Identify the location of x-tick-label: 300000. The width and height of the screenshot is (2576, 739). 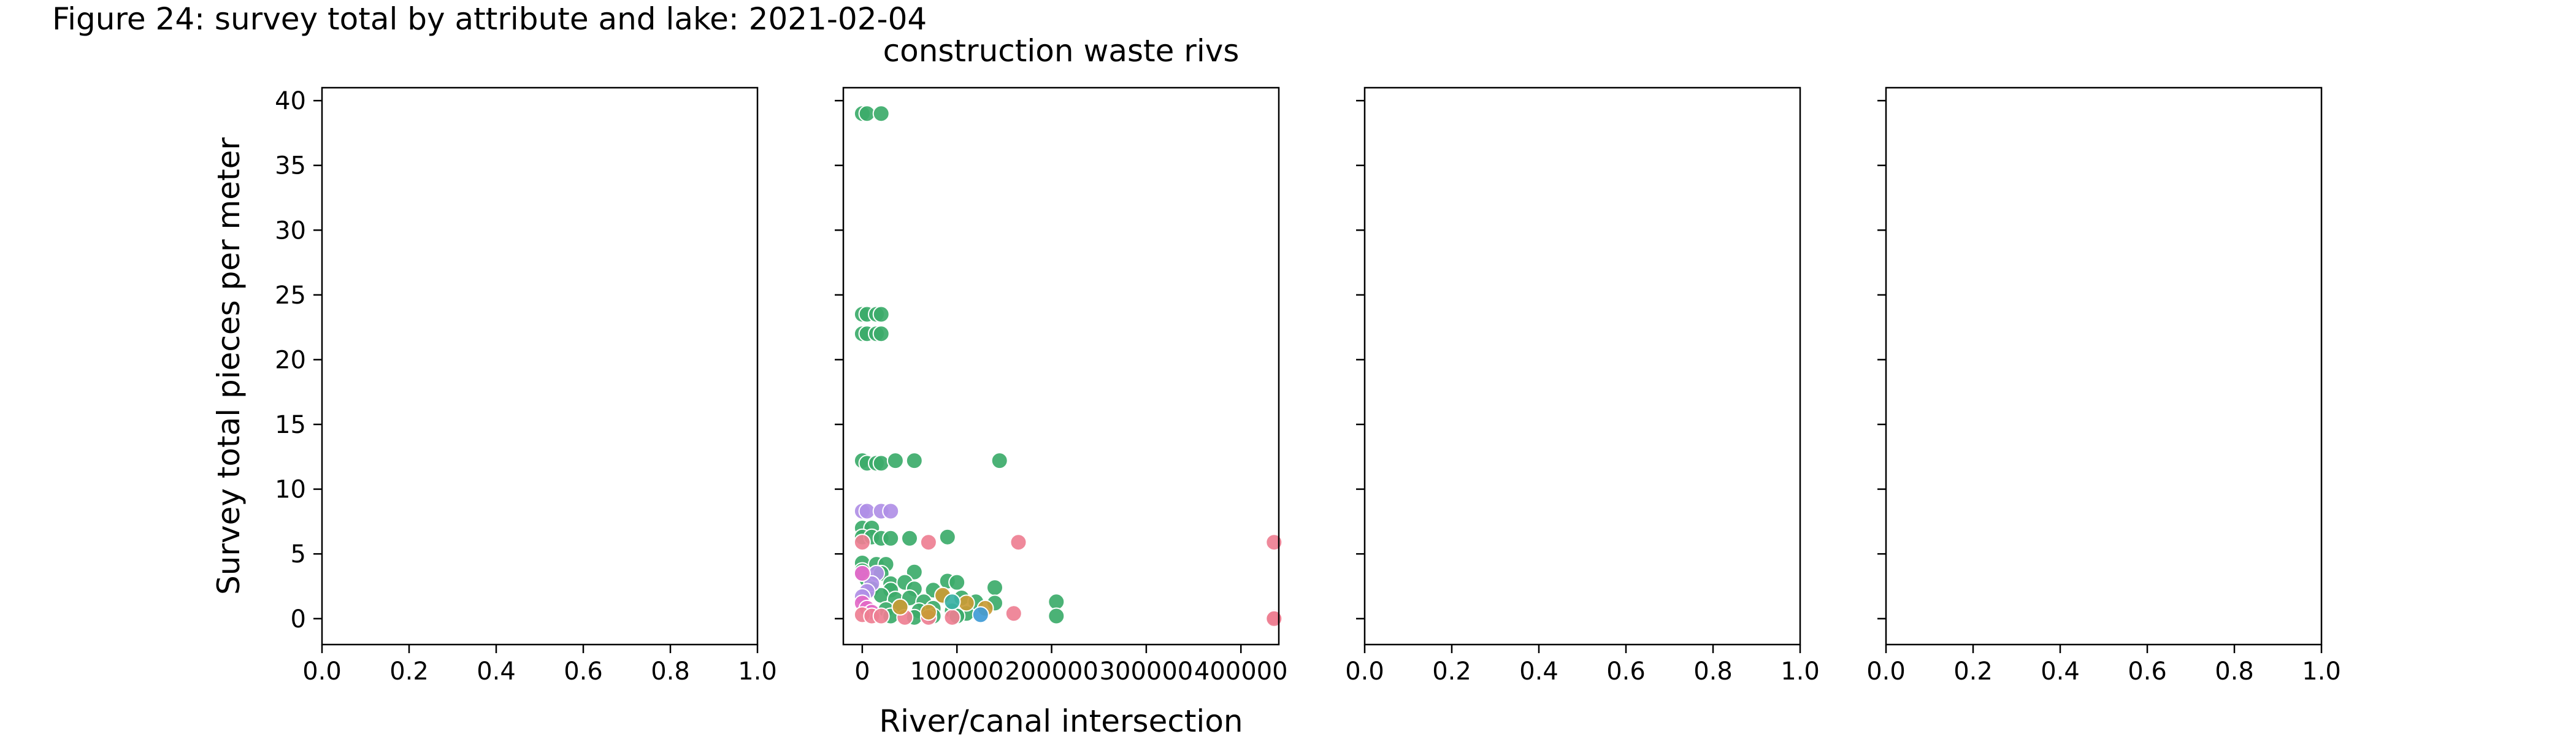
(1147, 672).